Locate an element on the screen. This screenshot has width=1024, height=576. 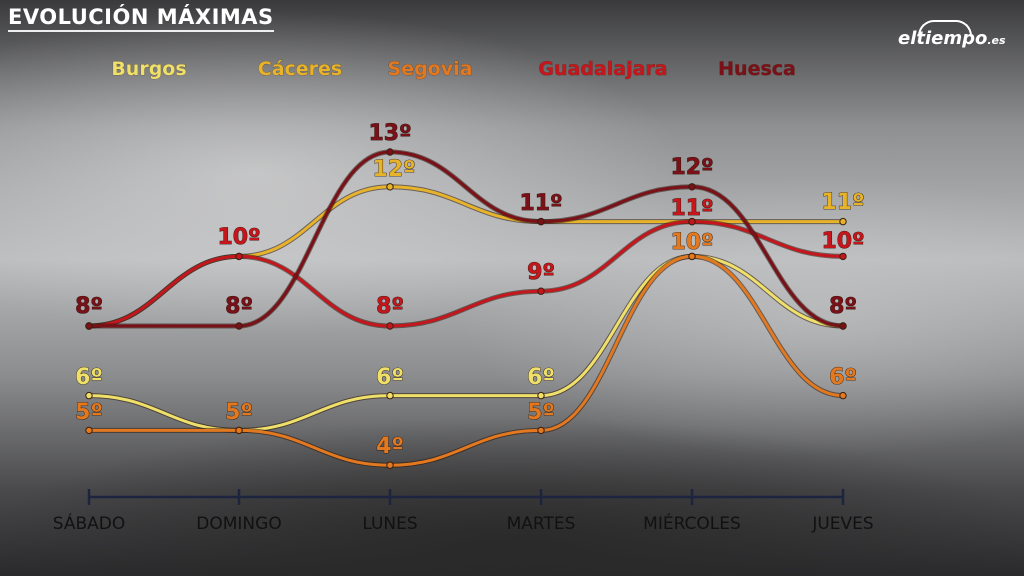
x-tick-label: DOMINGO is located at coordinates (238, 524).